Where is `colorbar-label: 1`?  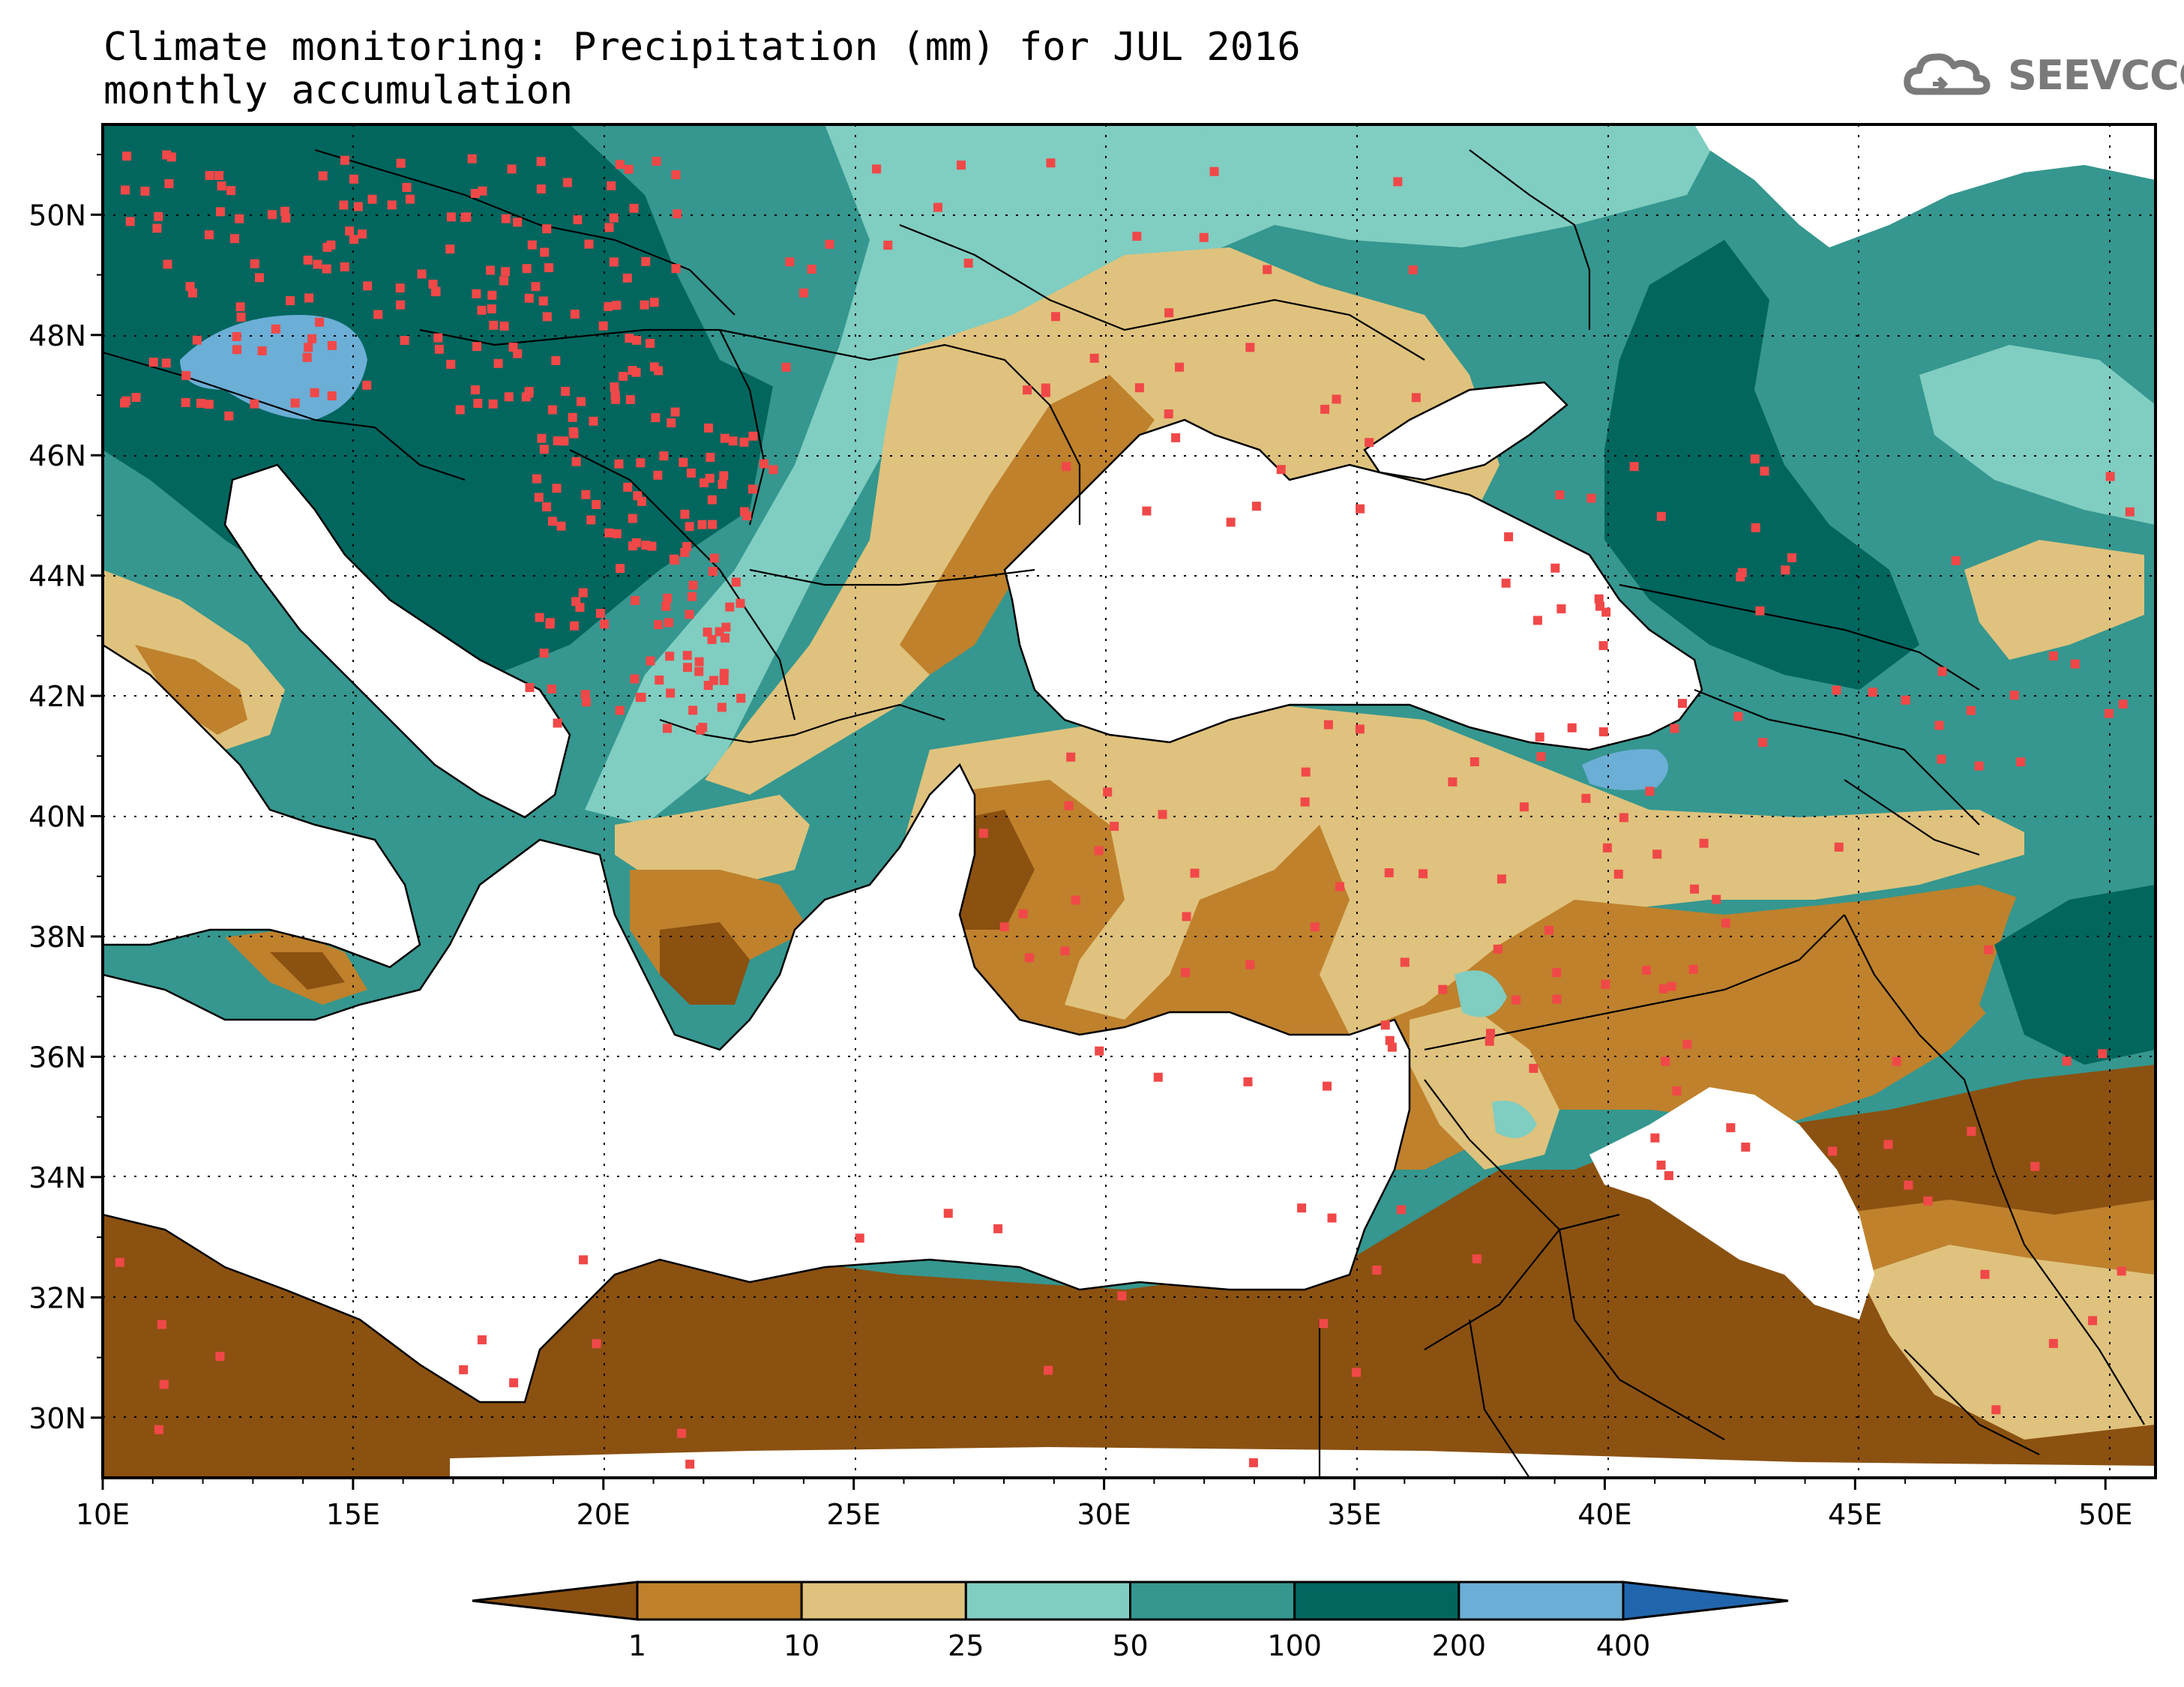
colorbar-label: 1 is located at coordinates (637, 1645).